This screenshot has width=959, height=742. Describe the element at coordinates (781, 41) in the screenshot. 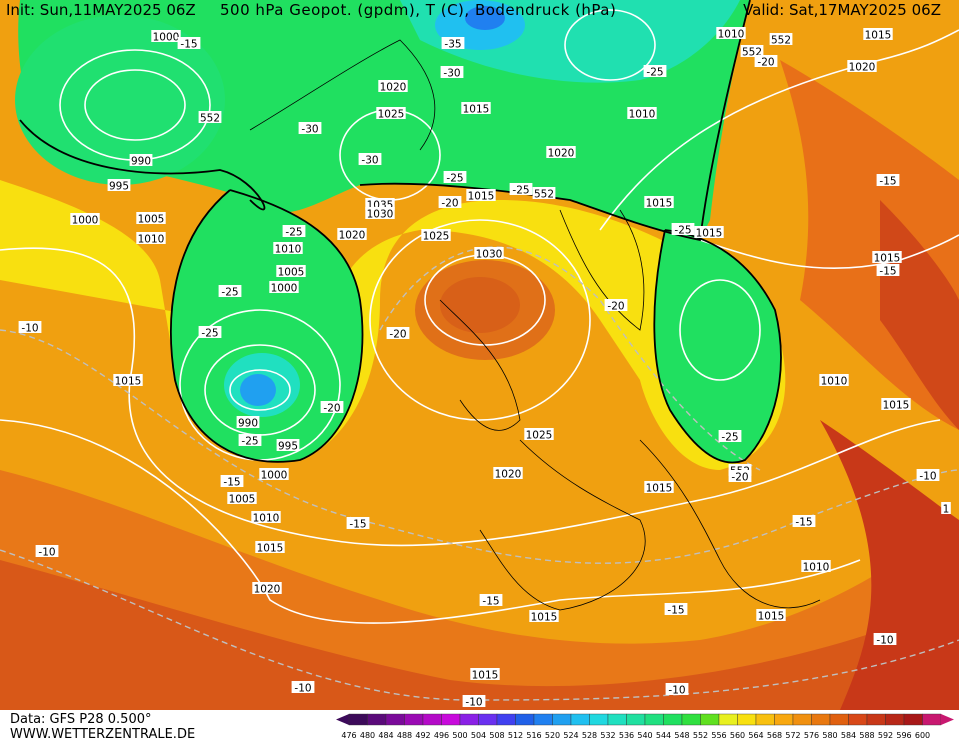

I see `contour-label-text: 552` at that location.